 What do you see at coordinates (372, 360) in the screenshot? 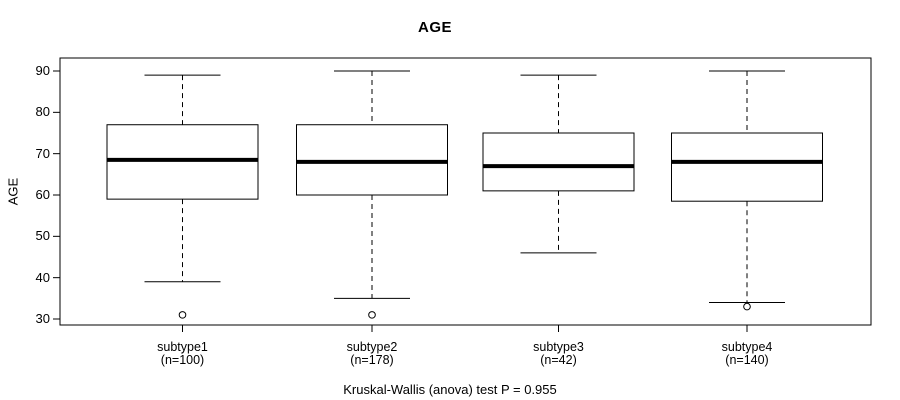
I see `group-n-label: (n=178)` at bounding box center [372, 360].